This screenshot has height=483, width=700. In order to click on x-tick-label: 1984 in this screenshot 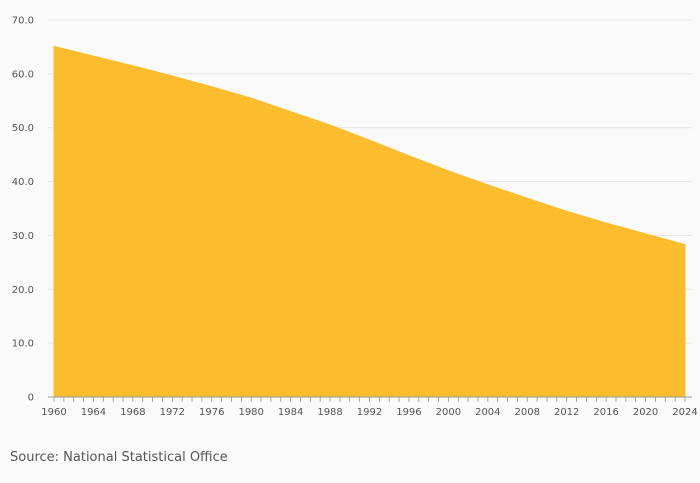, I will do `click(290, 412)`.